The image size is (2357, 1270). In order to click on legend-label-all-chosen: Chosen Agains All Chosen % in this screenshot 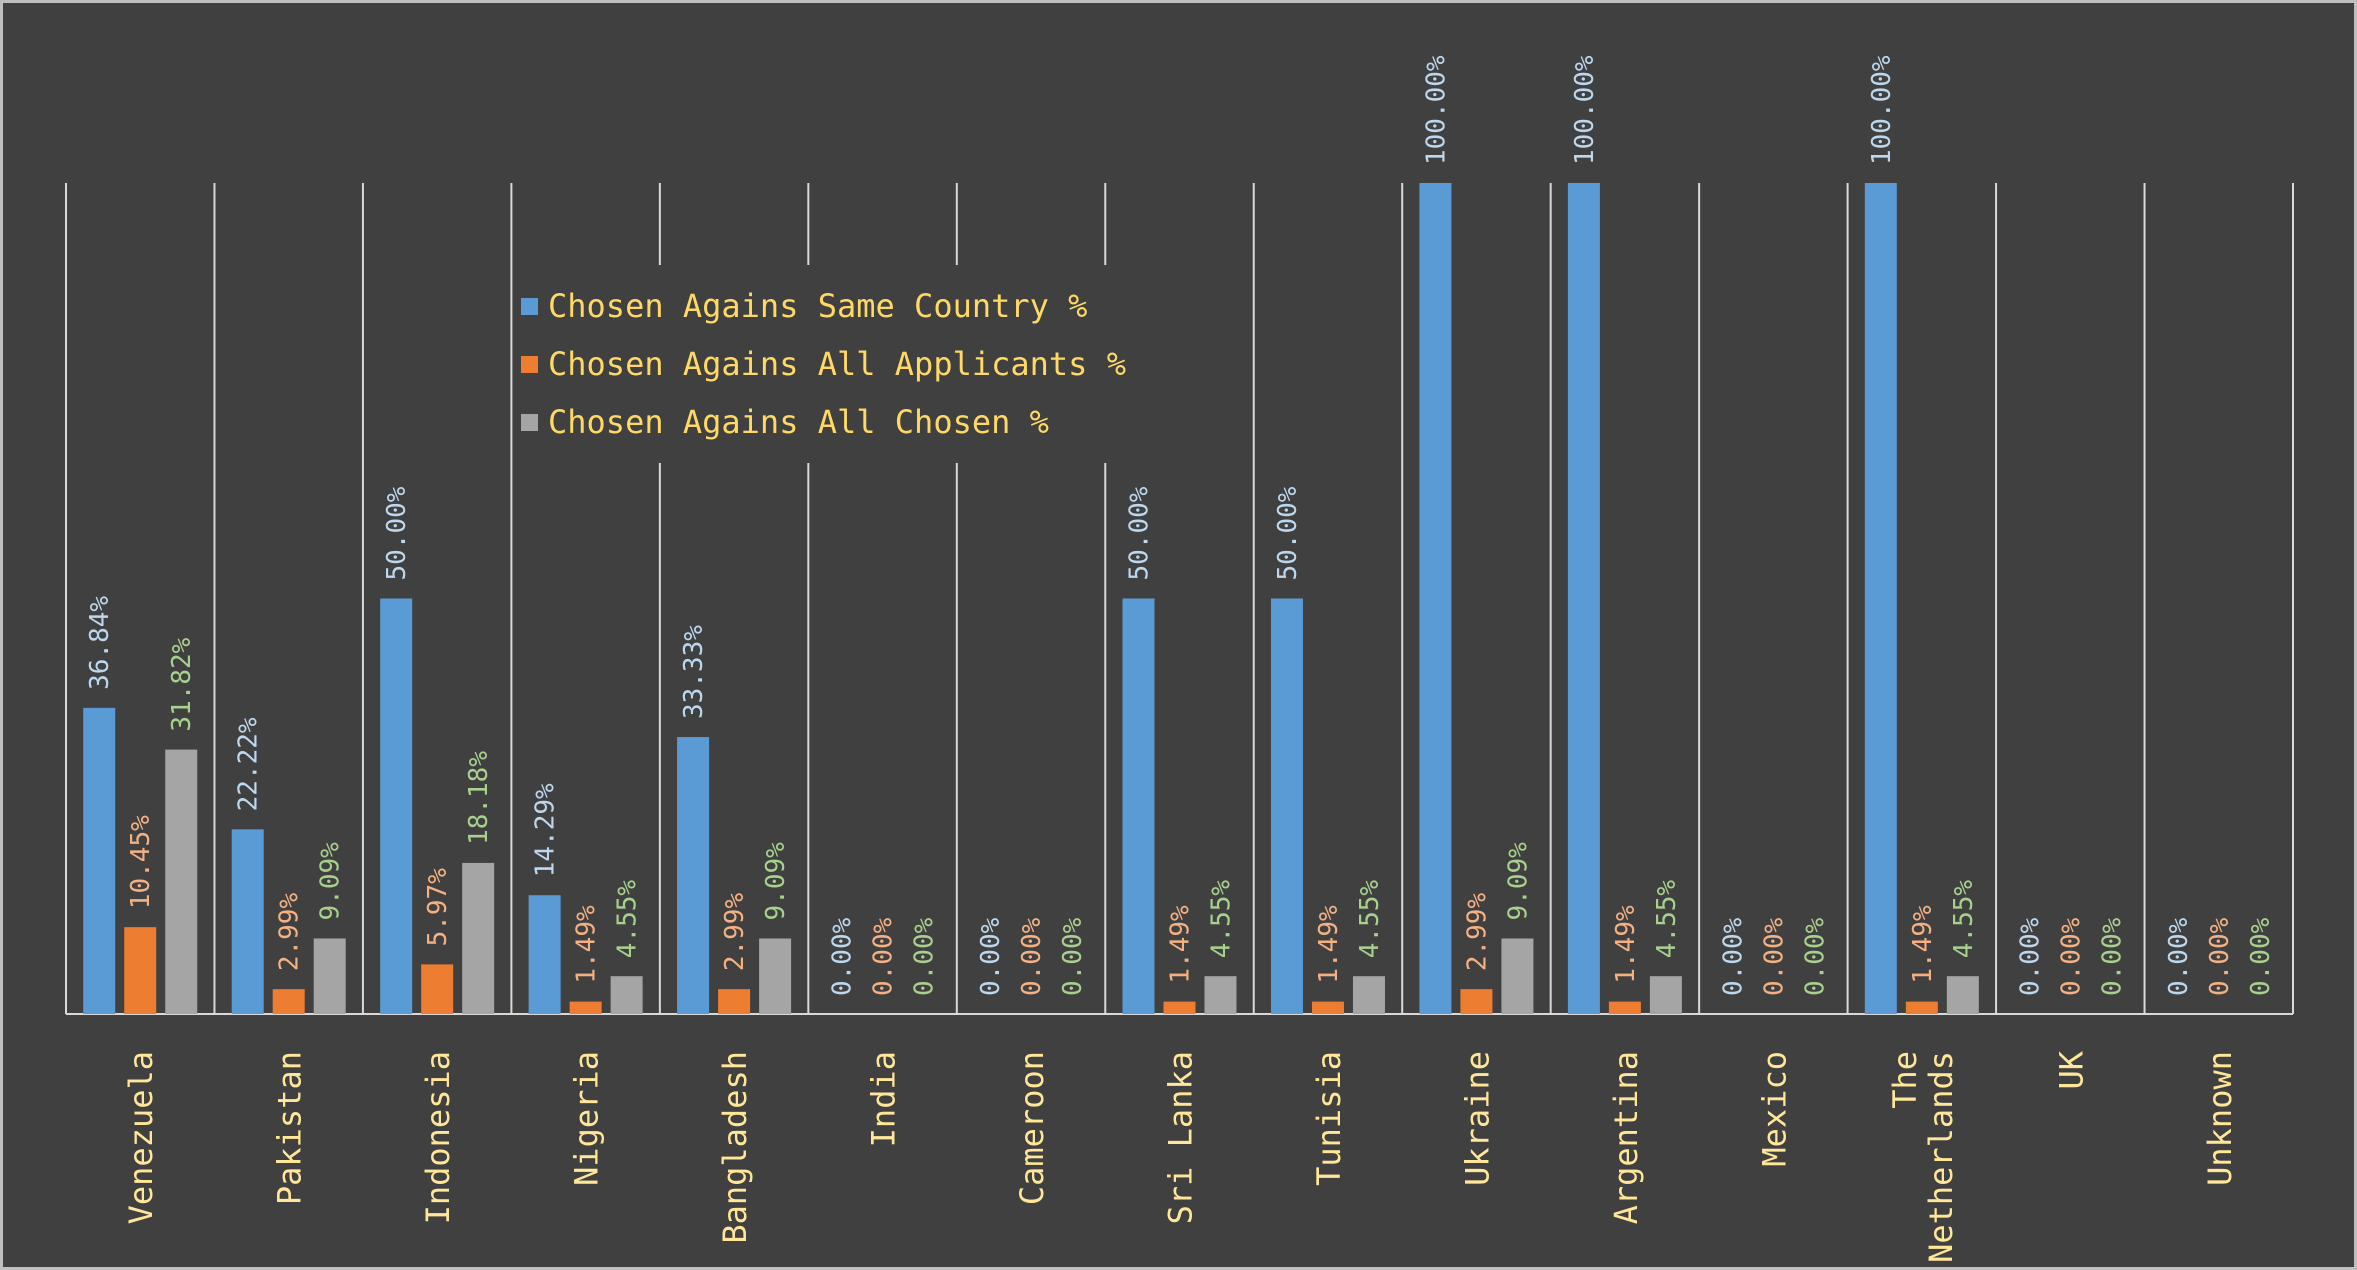, I will do `click(798, 422)`.